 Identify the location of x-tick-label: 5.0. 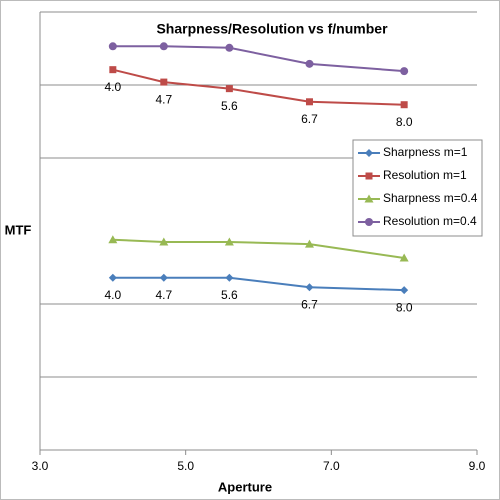
(185, 466).